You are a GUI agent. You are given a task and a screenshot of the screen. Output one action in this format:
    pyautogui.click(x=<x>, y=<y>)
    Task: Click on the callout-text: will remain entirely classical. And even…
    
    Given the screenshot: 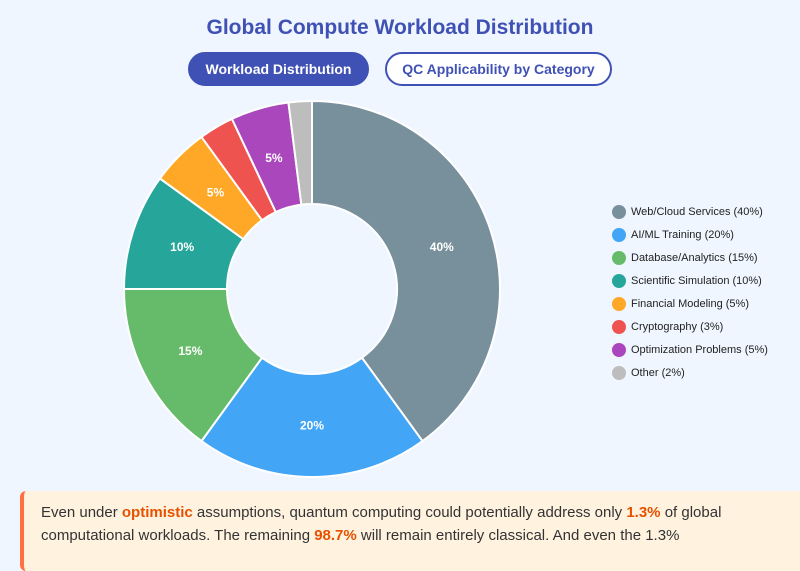 What is the action you would take?
    pyautogui.click(x=518, y=535)
    